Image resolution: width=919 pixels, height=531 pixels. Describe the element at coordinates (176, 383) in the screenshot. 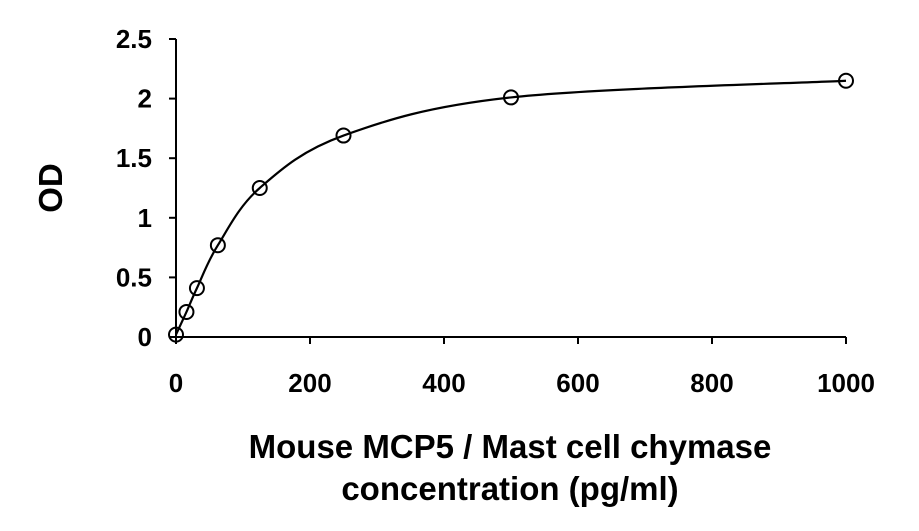

I see `x-tick-label: 0` at that location.